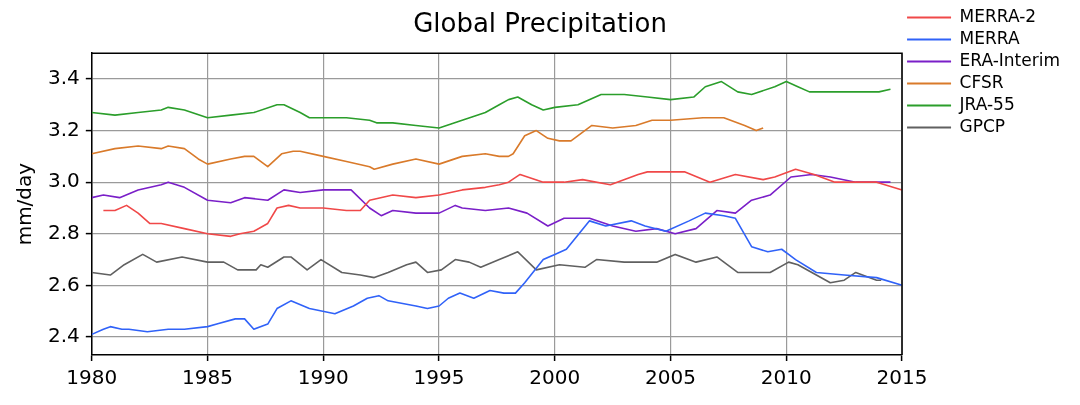 The image size is (1080, 405). Describe the element at coordinates (208, 377) in the screenshot. I see `x-tick-label: 1985` at that location.